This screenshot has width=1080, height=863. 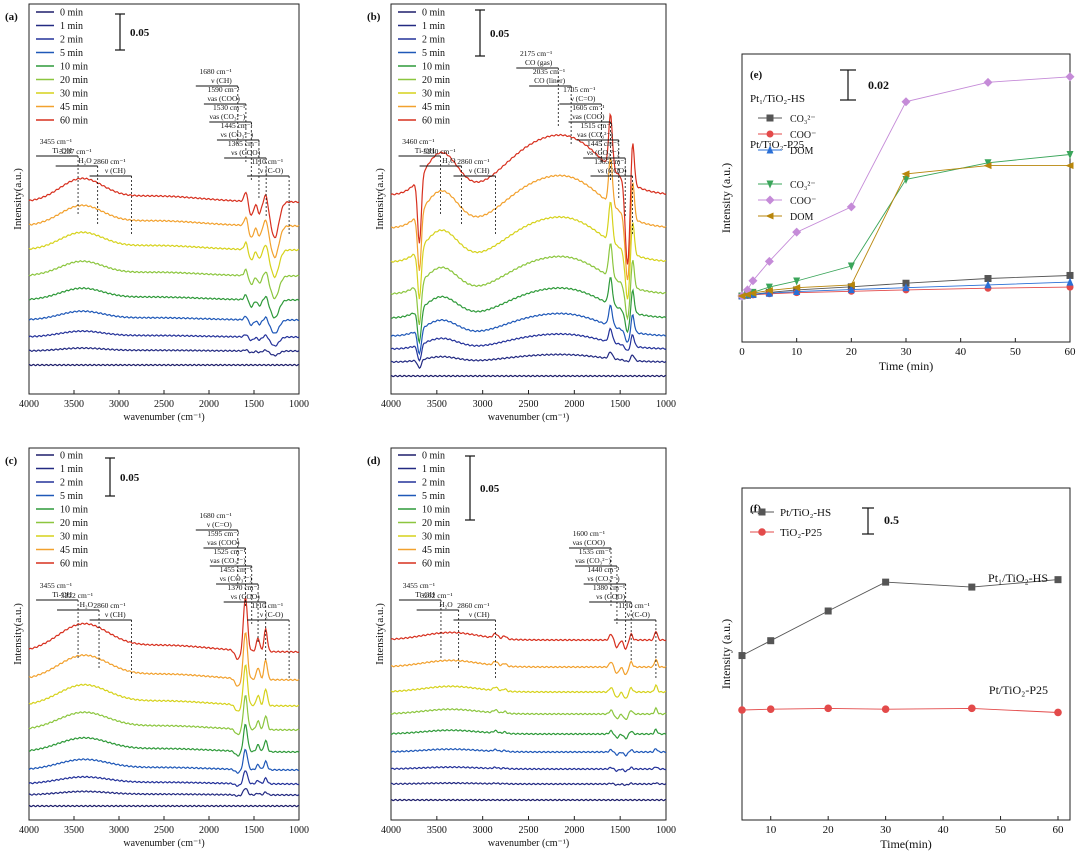 I want to click on legend-label: 10 min, so click(x=436, y=67).